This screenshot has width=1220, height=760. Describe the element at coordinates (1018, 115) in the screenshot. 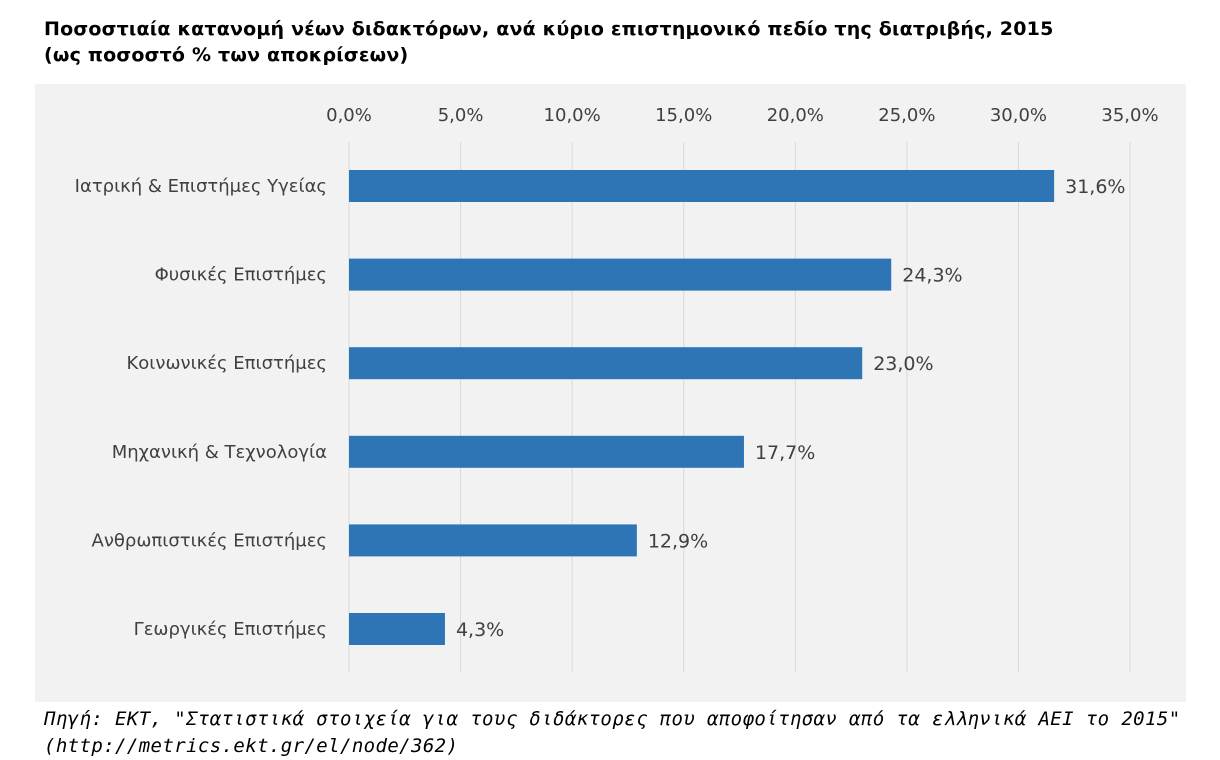

I see `x-tick-label: 30,0%` at that location.